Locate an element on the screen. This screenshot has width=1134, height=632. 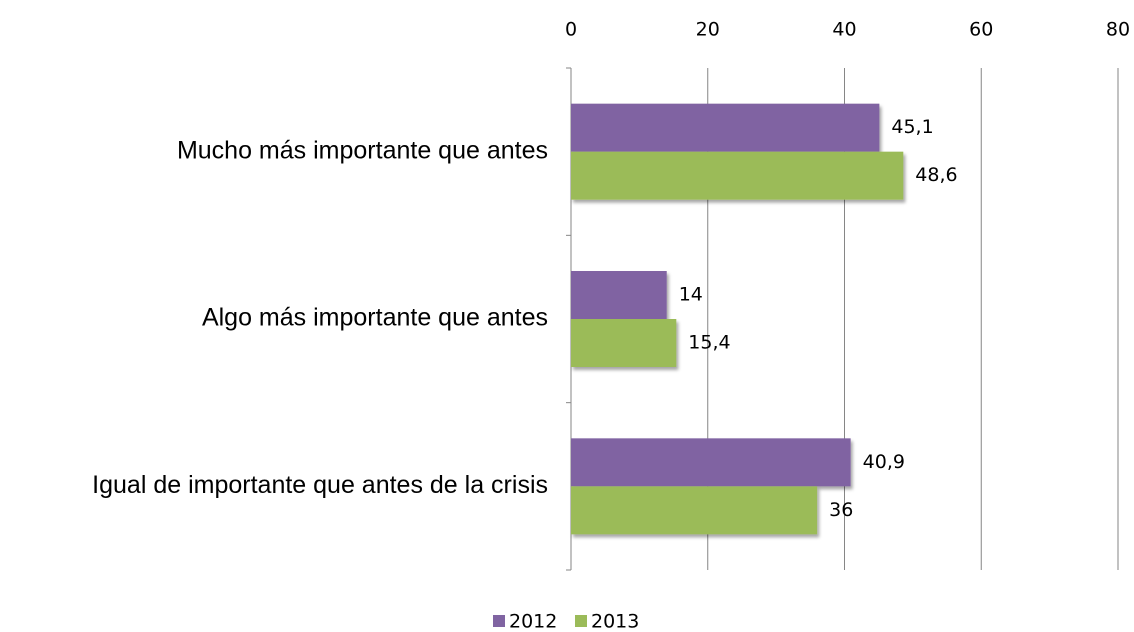
data-label: 48,6 is located at coordinates (936, 175).